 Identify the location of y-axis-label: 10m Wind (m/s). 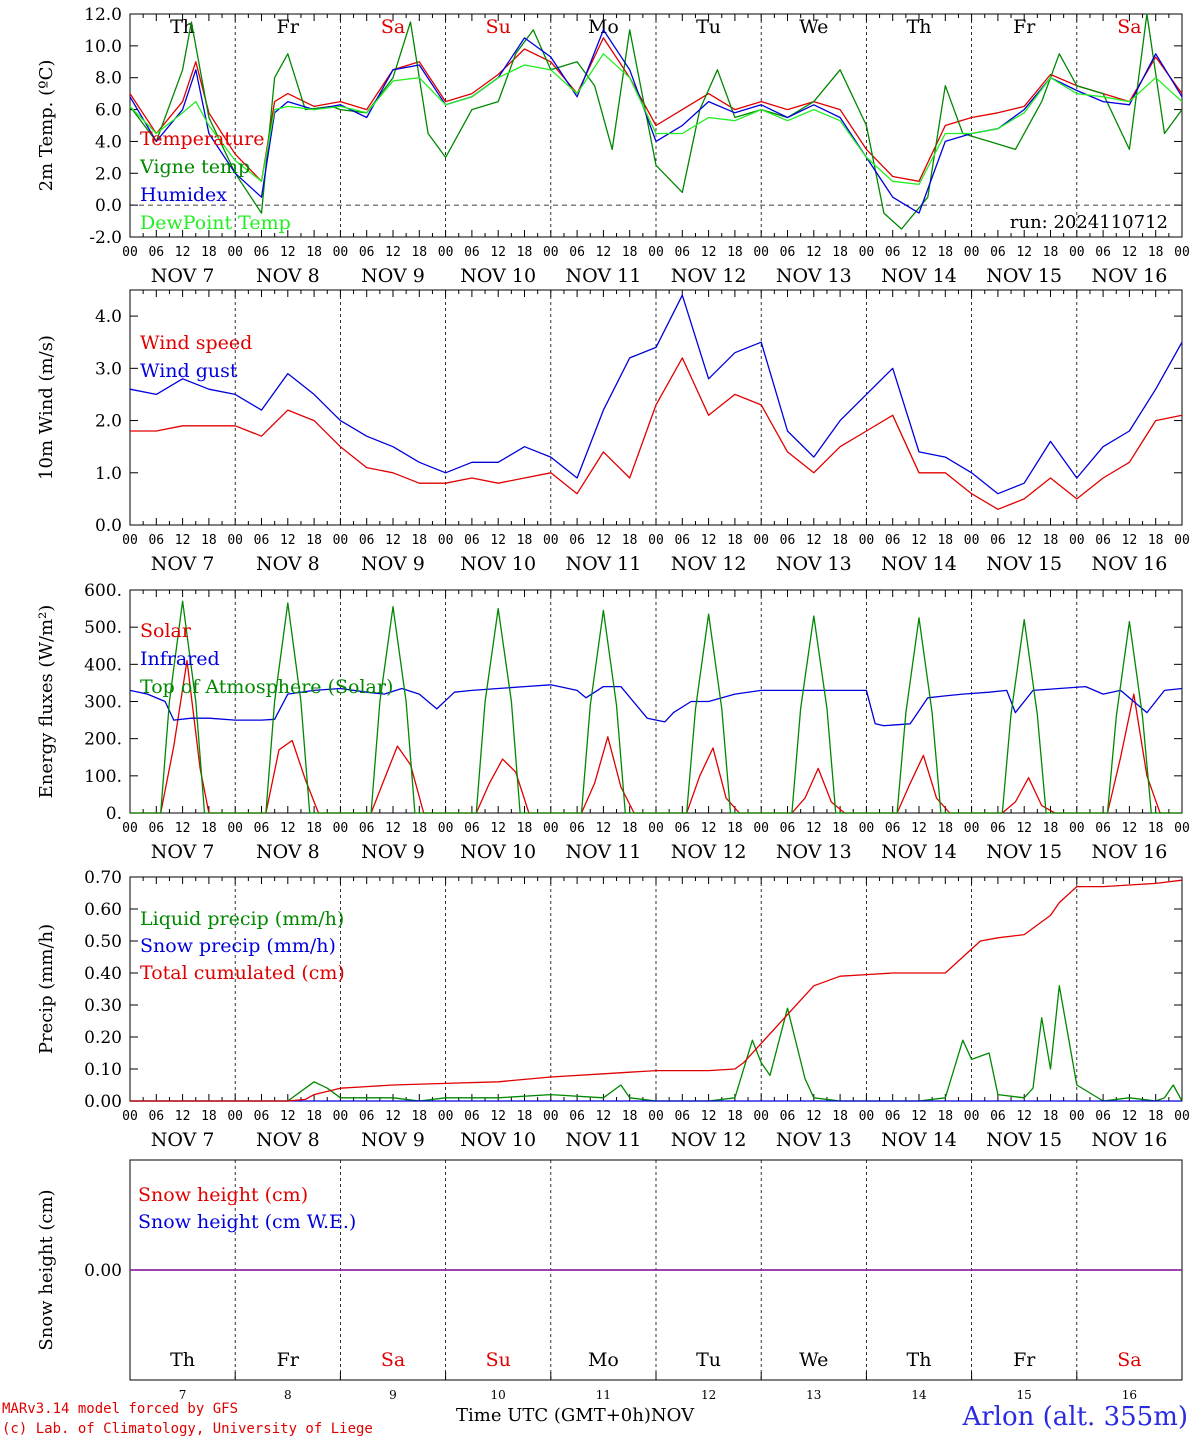
(46, 407).